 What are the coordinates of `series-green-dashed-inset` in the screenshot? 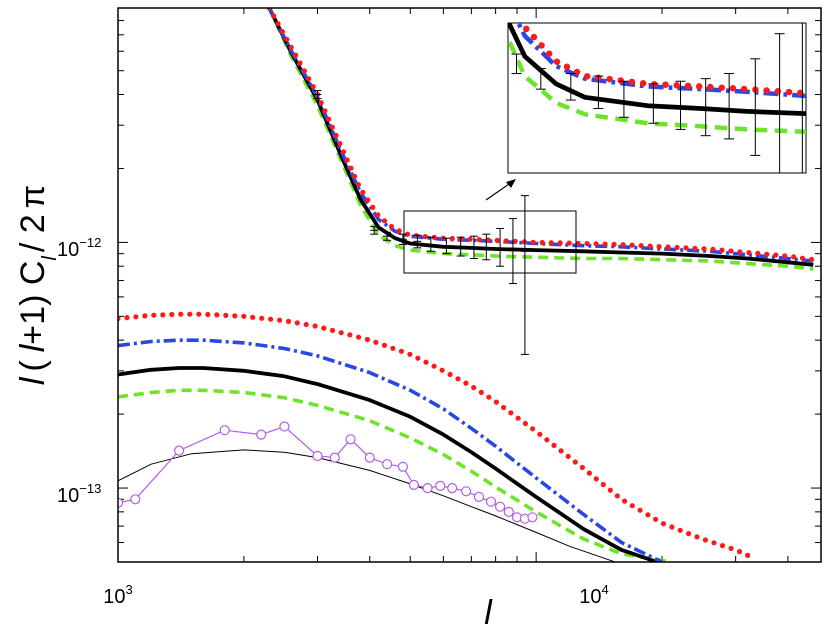 It's located at (657, 83).